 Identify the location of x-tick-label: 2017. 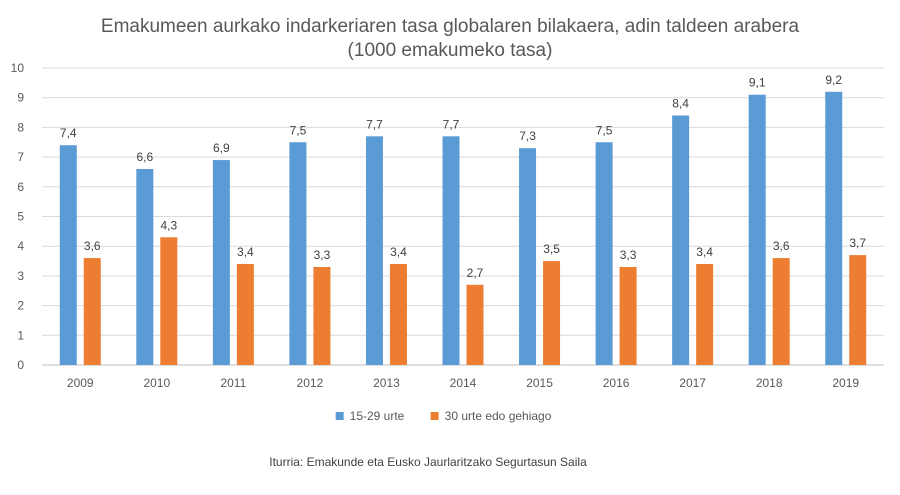
(692, 383).